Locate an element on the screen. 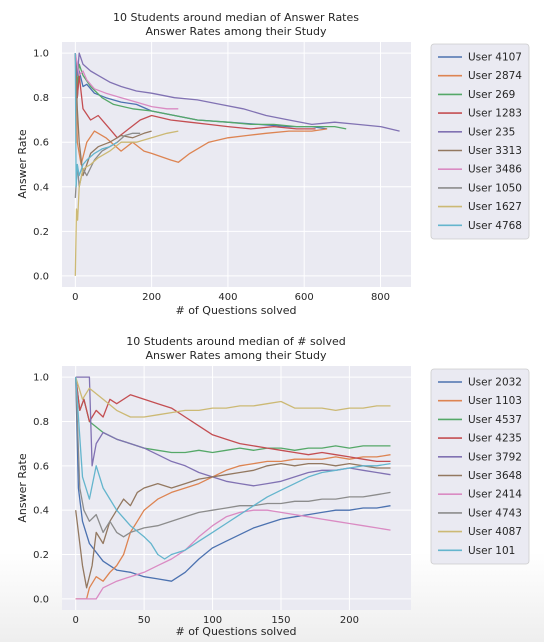  legend-entry: User 4087 is located at coordinates (495, 532).